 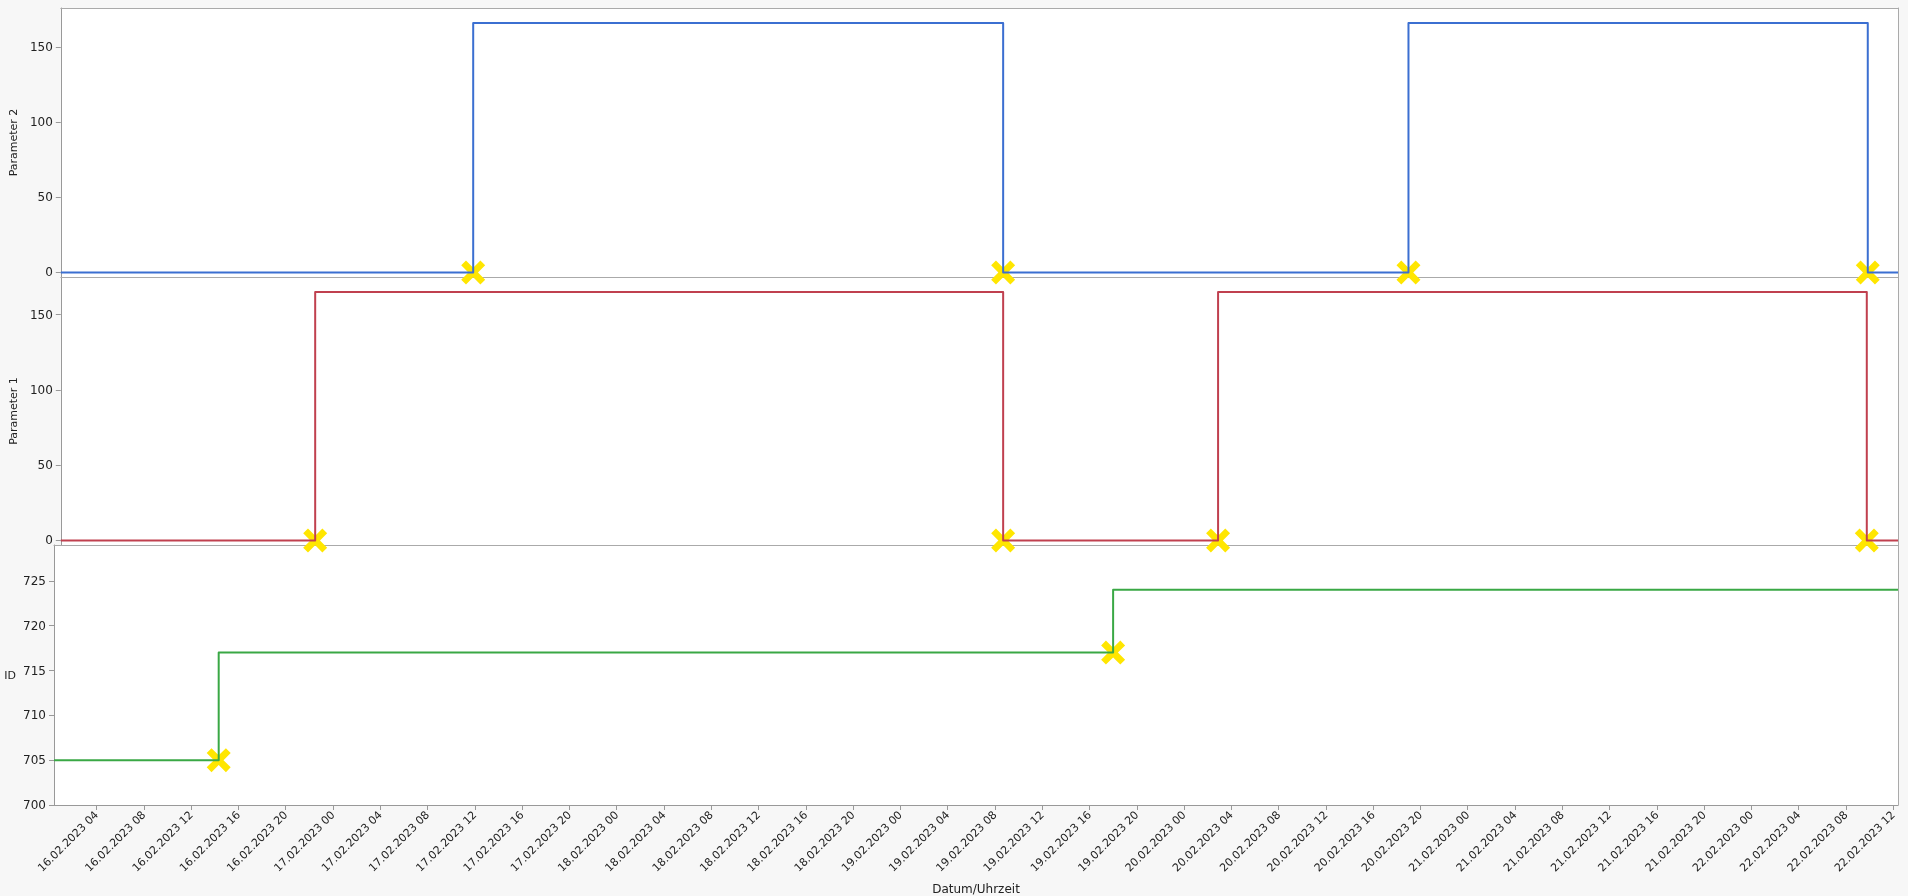 I want to click on x-axis-title: Datum/Uhrzeit, so click(x=976, y=889).